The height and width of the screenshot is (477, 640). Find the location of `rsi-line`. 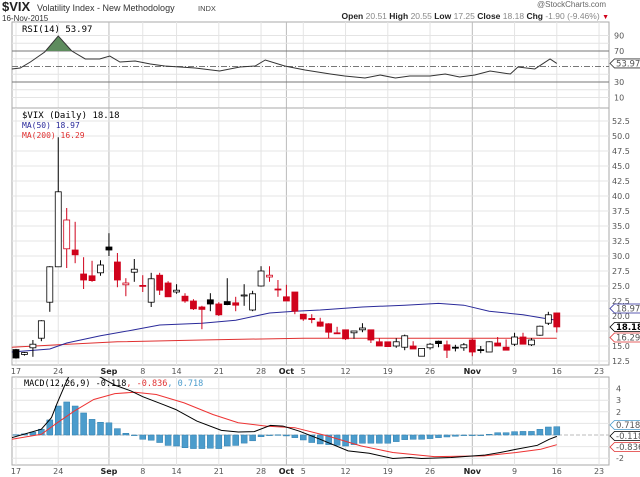

rsi-line is located at coordinates (284, 57).